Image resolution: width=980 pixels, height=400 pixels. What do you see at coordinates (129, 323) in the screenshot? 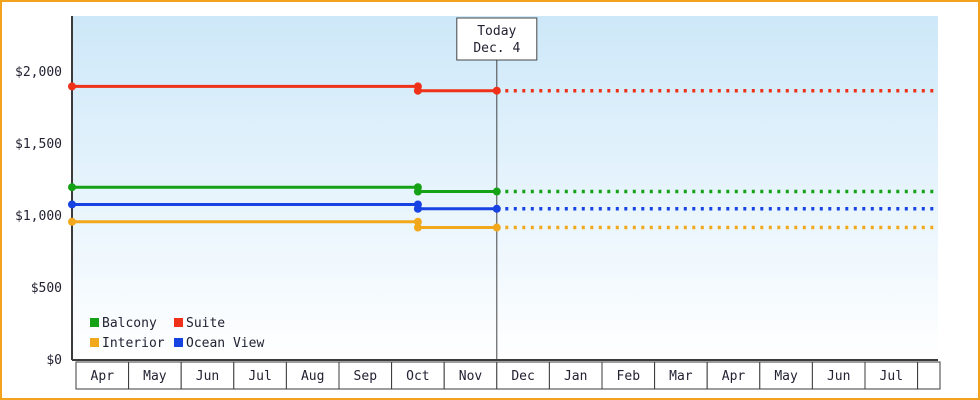
I see `legend-label-balcony: Balcony` at bounding box center [129, 323].